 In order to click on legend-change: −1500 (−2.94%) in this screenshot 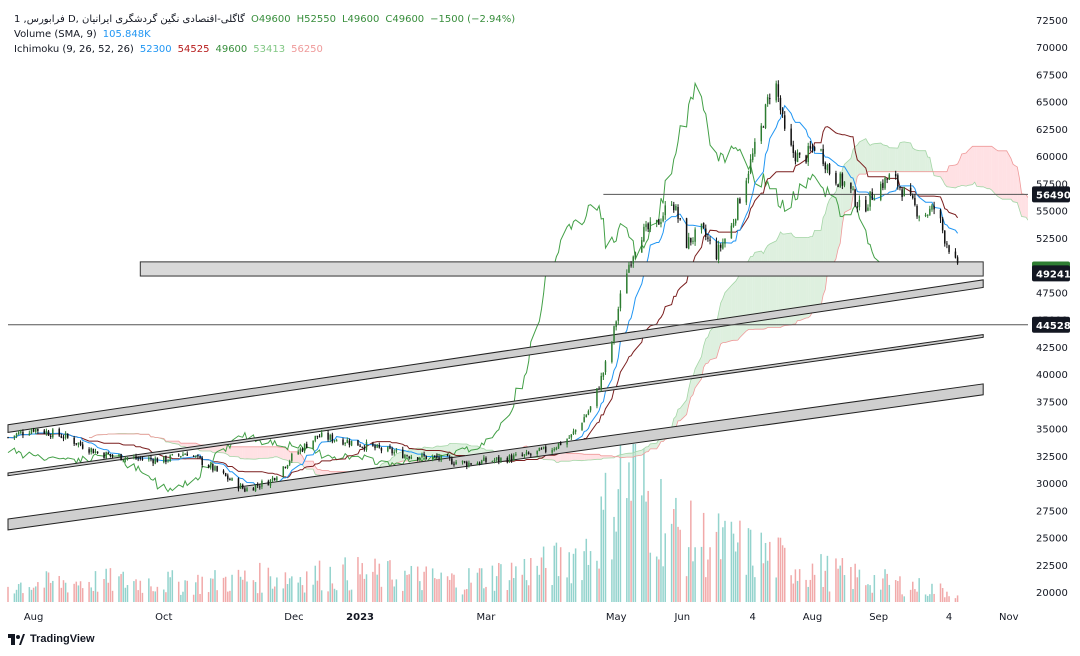, I will do `click(473, 19)`.